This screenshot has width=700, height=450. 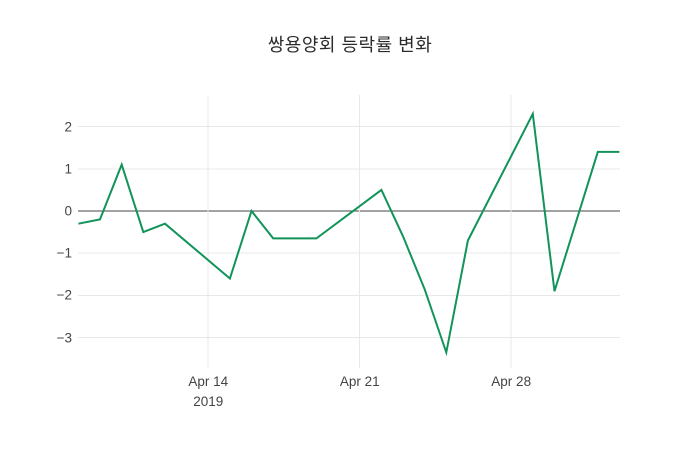 What do you see at coordinates (208, 392) in the screenshot?
I see `x-tick-label: Apr 14 2019` at bounding box center [208, 392].